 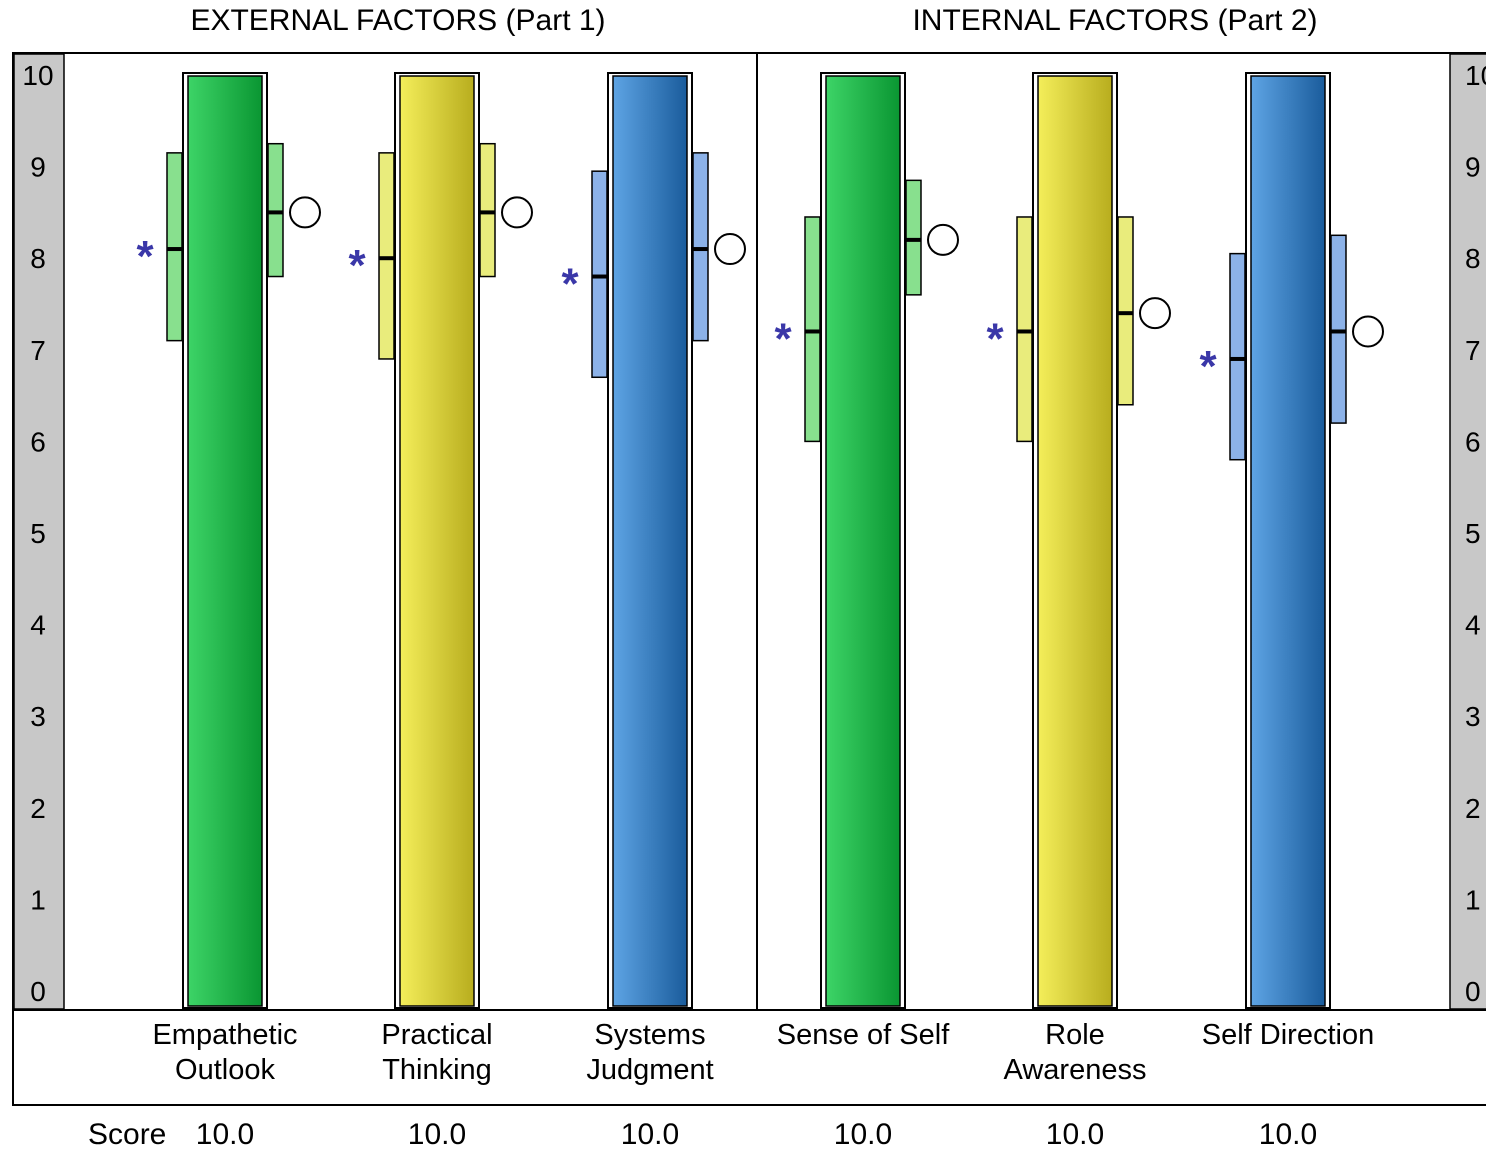 What do you see at coordinates (127, 1134) in the screenshot?
I see `score-label: Score` at bounding box center [127, 1134].